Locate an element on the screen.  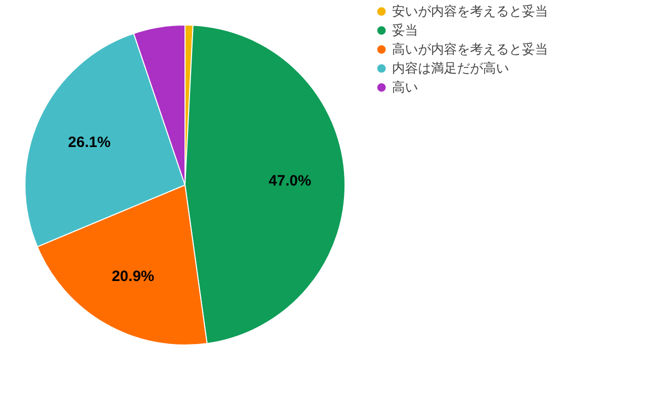
legend-label: 安いが内容を考えると妥当 is located at coordinates (470, 12).